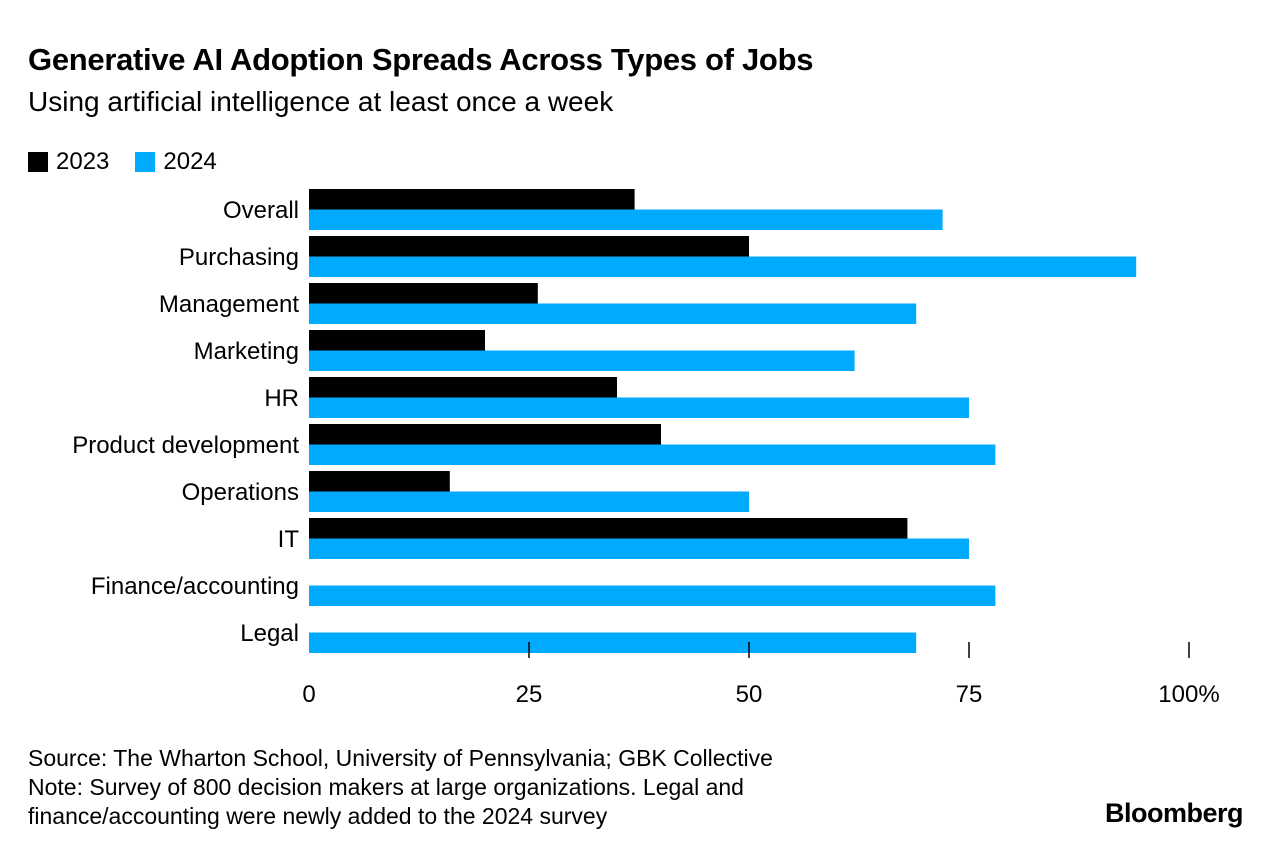  I want to click on bar-2023-it, so click(608, 528).